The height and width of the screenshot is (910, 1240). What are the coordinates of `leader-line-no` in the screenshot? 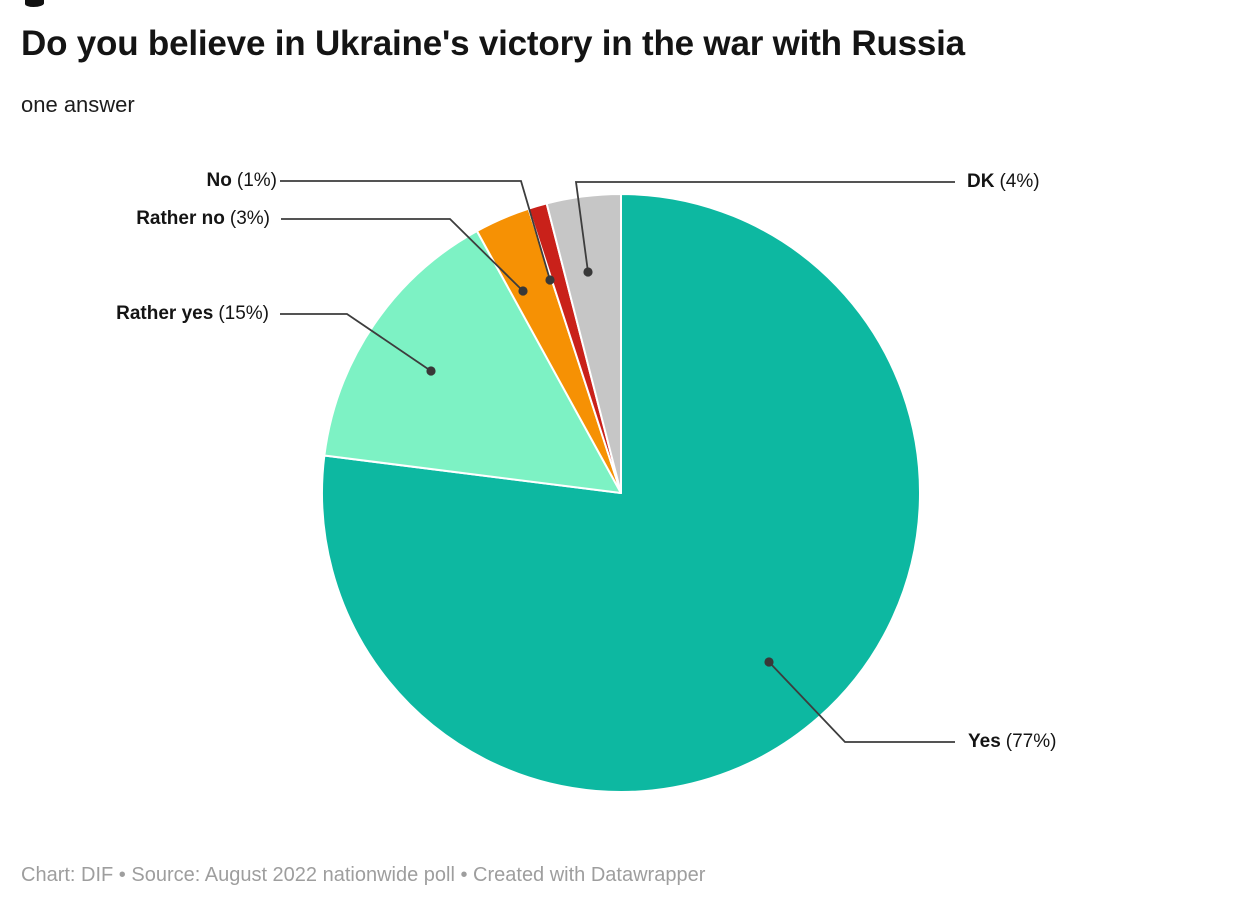 It's located at (415, 230).